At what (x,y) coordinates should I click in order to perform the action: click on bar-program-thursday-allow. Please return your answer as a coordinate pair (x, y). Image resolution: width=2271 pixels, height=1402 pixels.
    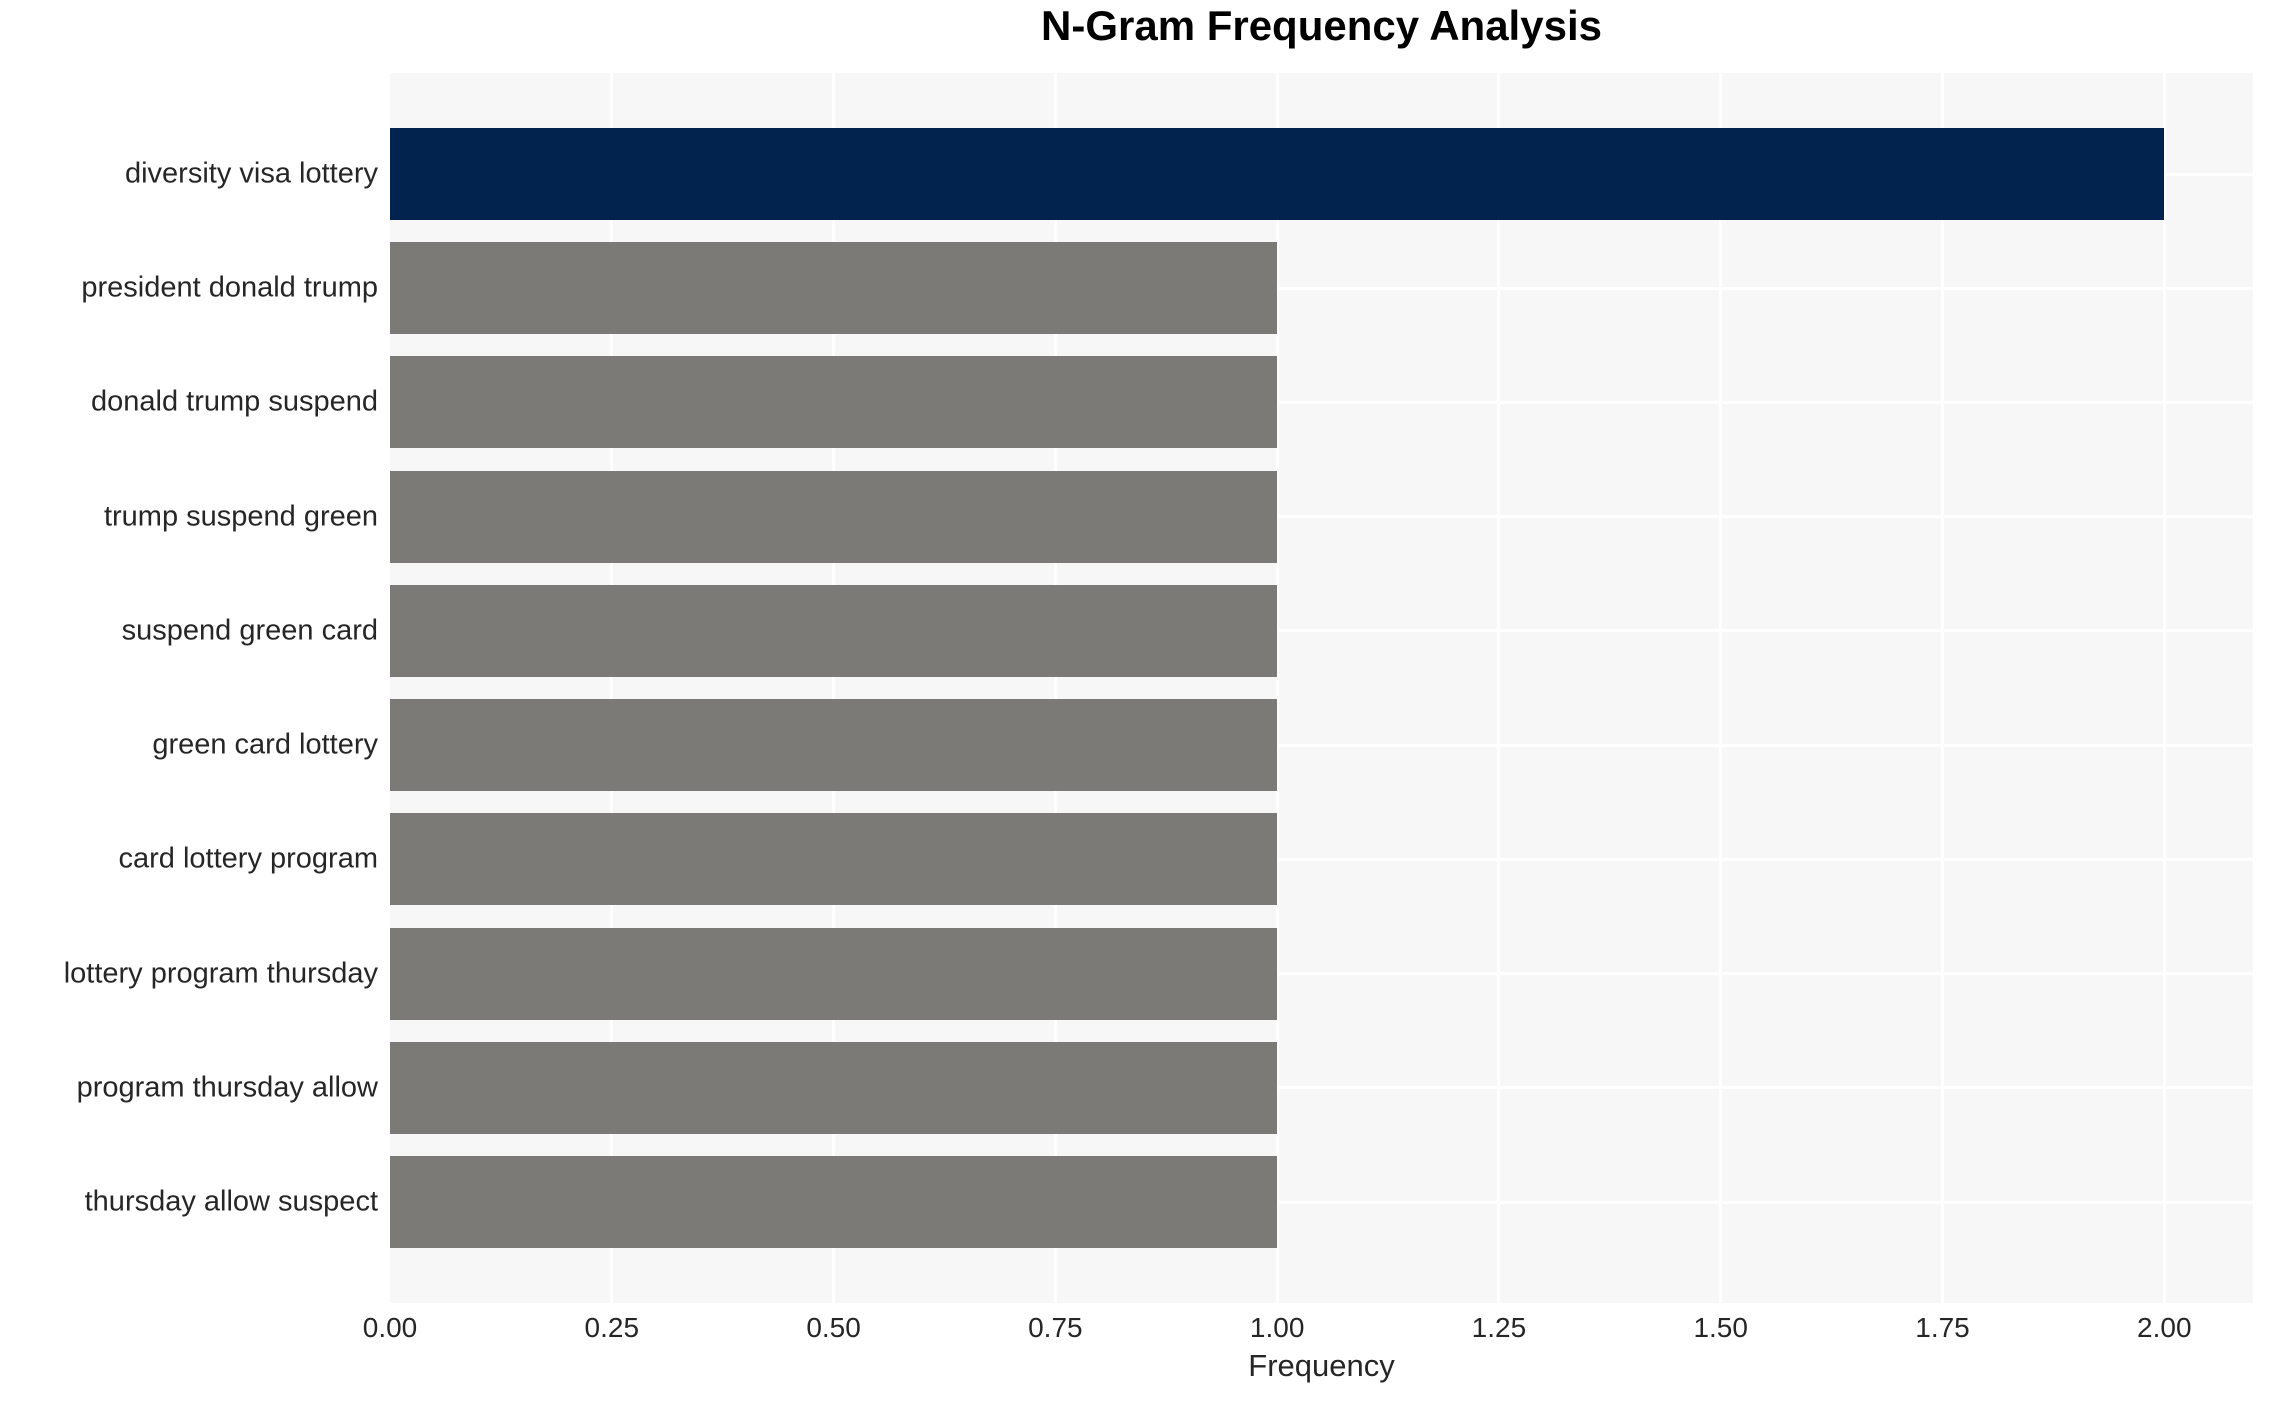
    Looking at the image, I should click on (834, 1087).